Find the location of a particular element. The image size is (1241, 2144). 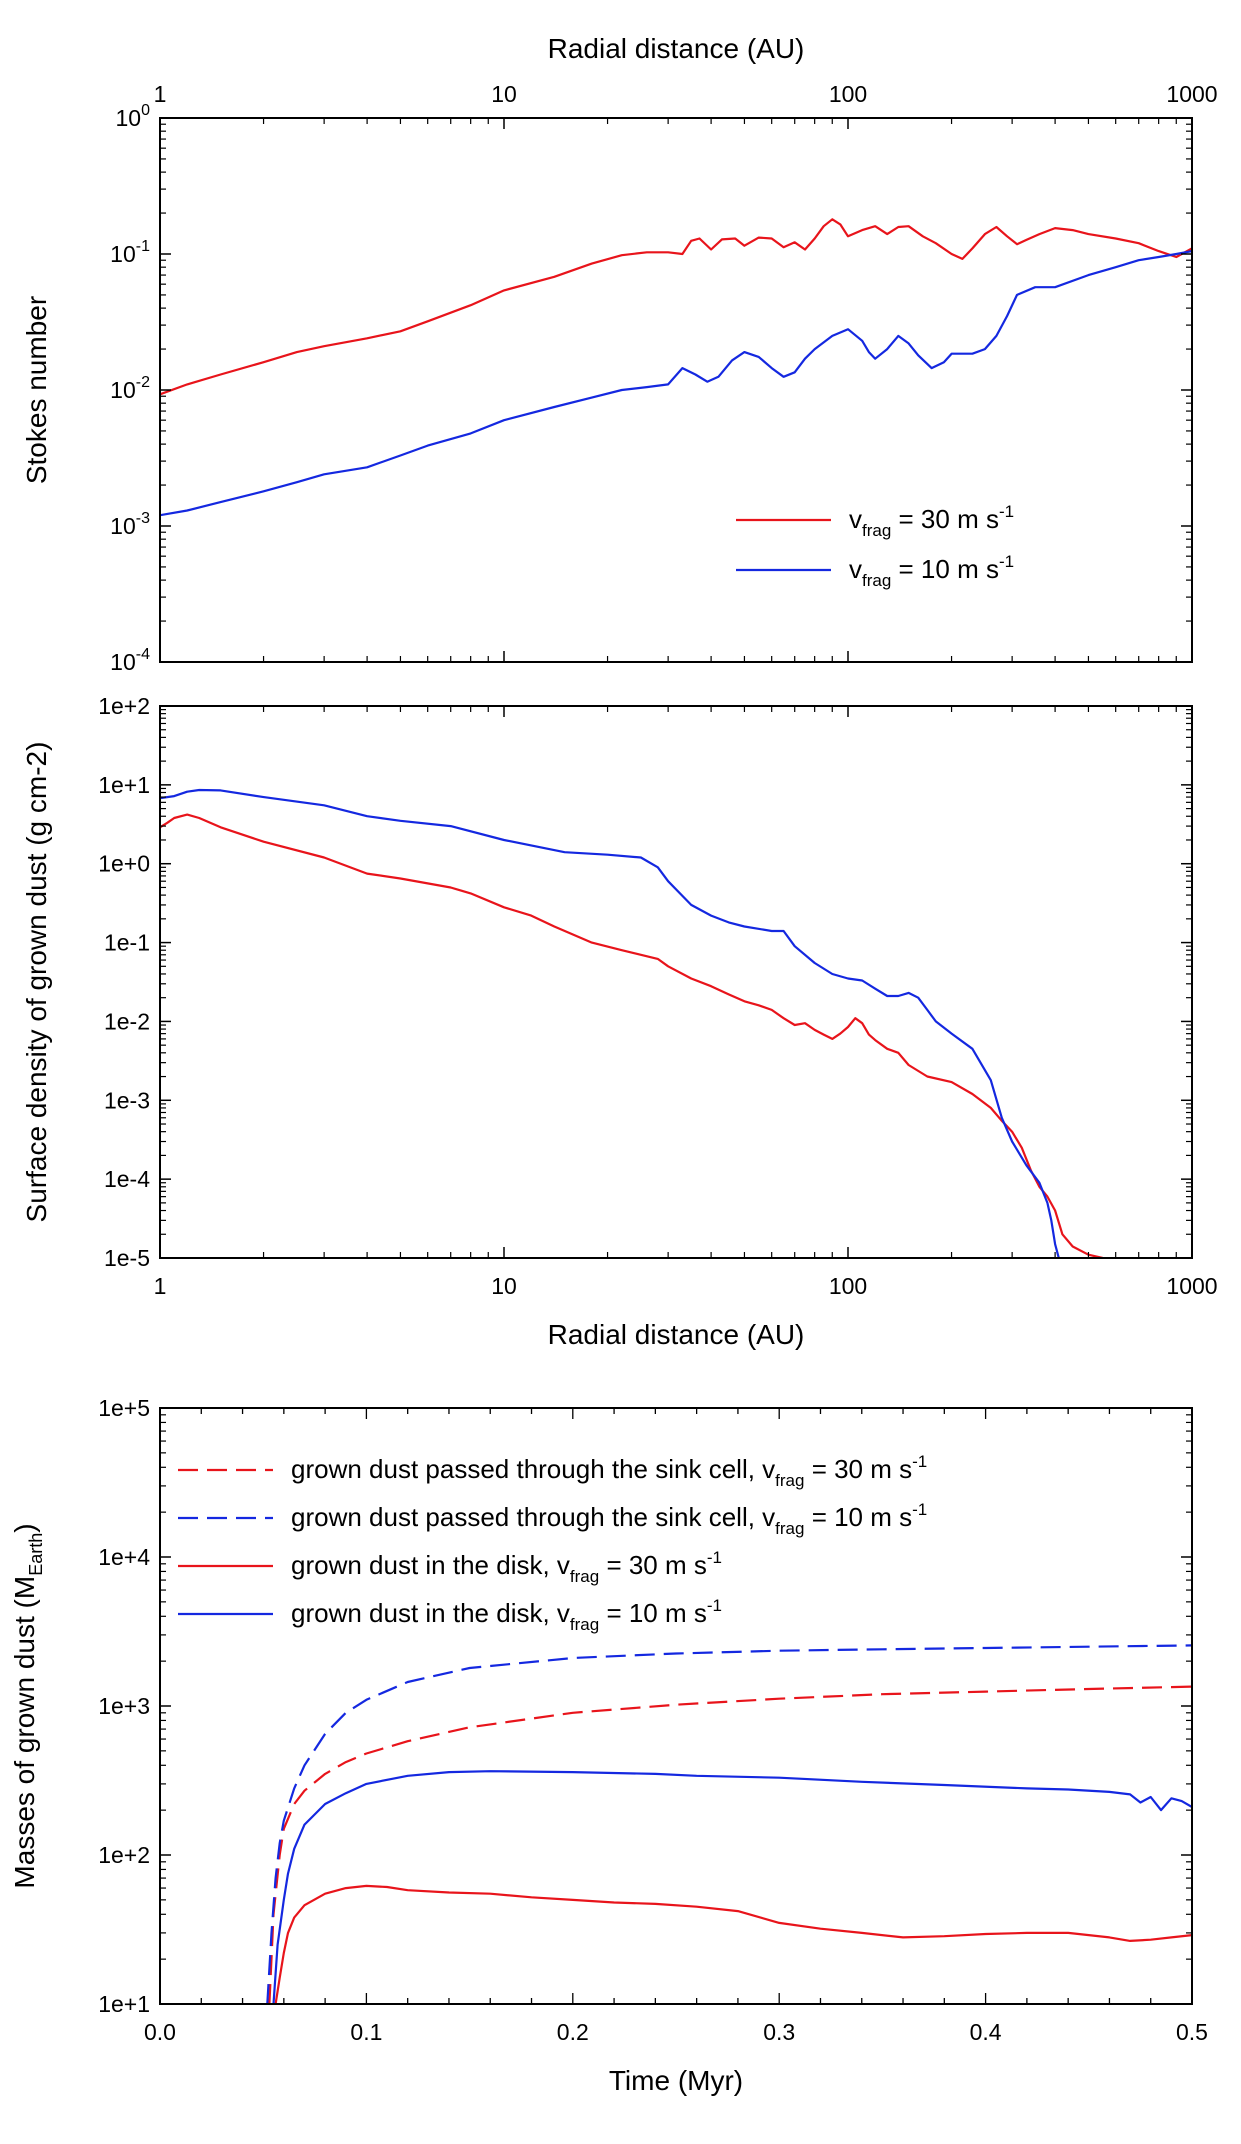

y-tick-label: 10⁻² is located at coordinates (130, 388).